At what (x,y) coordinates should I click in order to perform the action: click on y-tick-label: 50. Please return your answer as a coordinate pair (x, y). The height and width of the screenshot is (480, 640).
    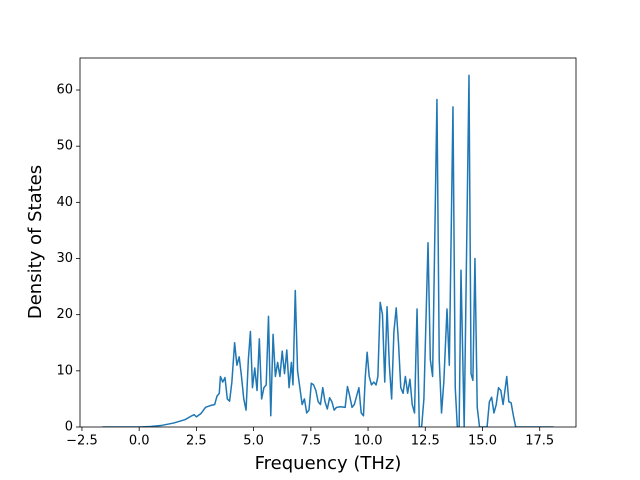
    Looking at the image, I should click on (64, 146).